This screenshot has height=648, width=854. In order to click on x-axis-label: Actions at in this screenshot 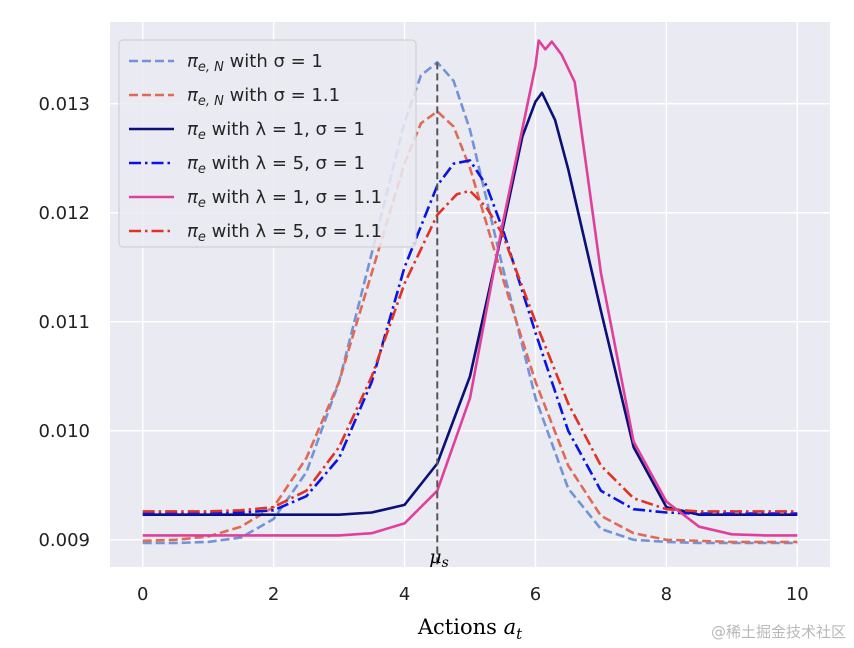, I will do `click(470, 629)`.